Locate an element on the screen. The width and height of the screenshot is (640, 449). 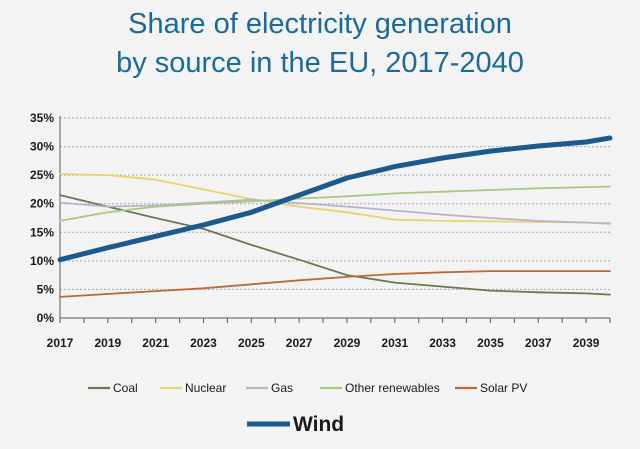
x-tick-label: 2021 is located at coordinates (155, 343).